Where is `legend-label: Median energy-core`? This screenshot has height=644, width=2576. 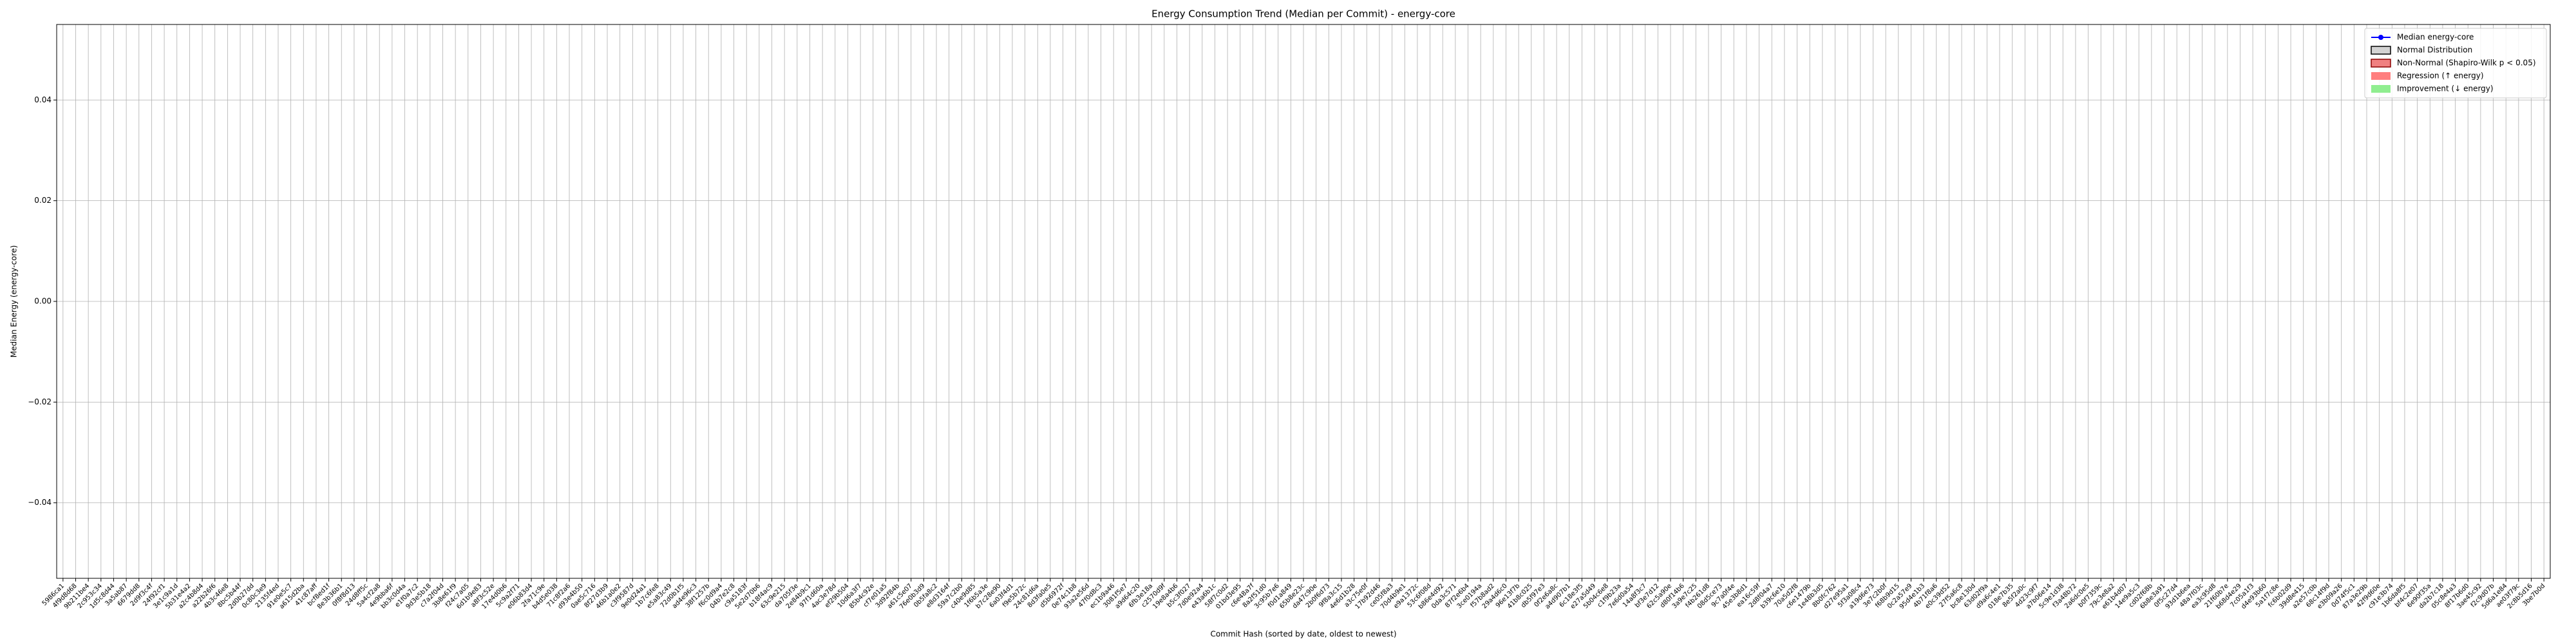
legend-label: Median energy-core is located at coordinates (2435, 38).